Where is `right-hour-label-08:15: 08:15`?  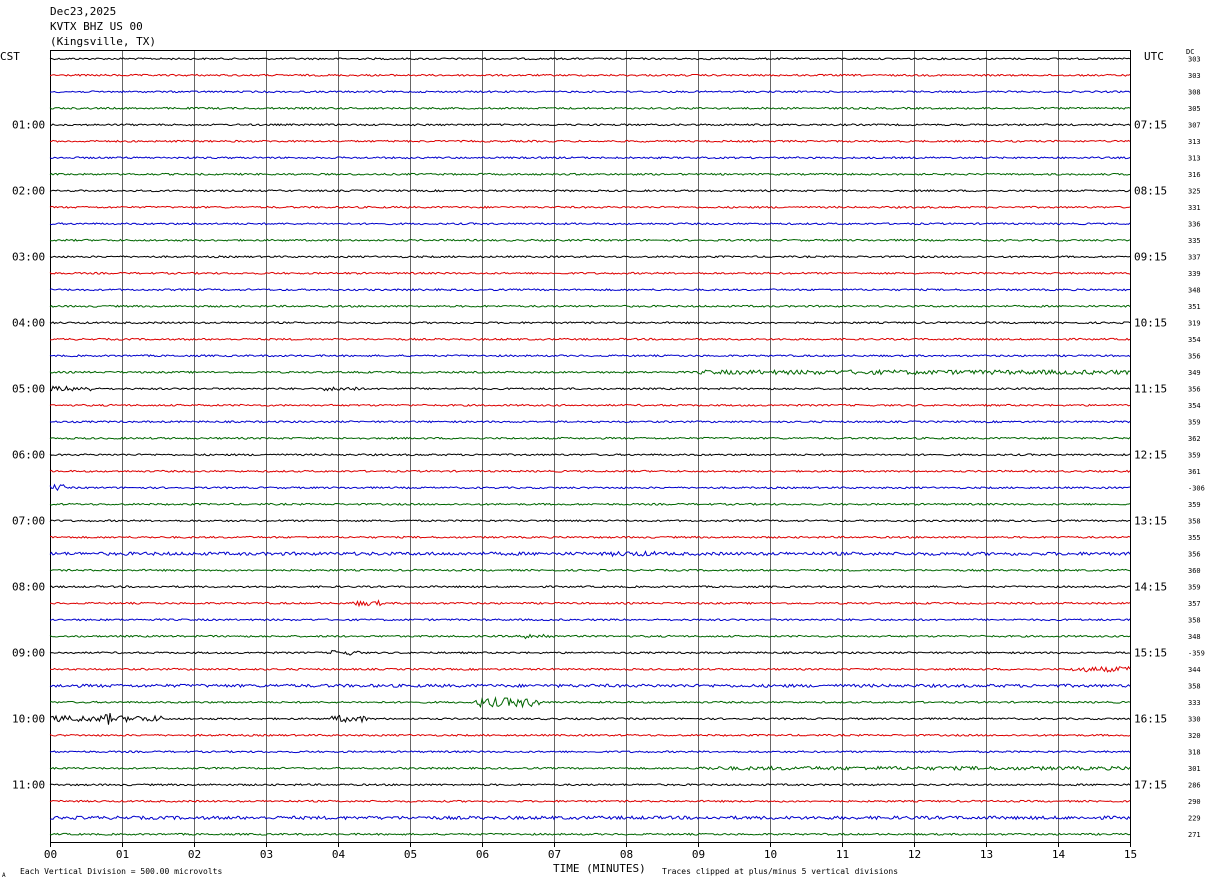 right-hour-label-08:15: 08:15 is located at coordinates (1150, 190).